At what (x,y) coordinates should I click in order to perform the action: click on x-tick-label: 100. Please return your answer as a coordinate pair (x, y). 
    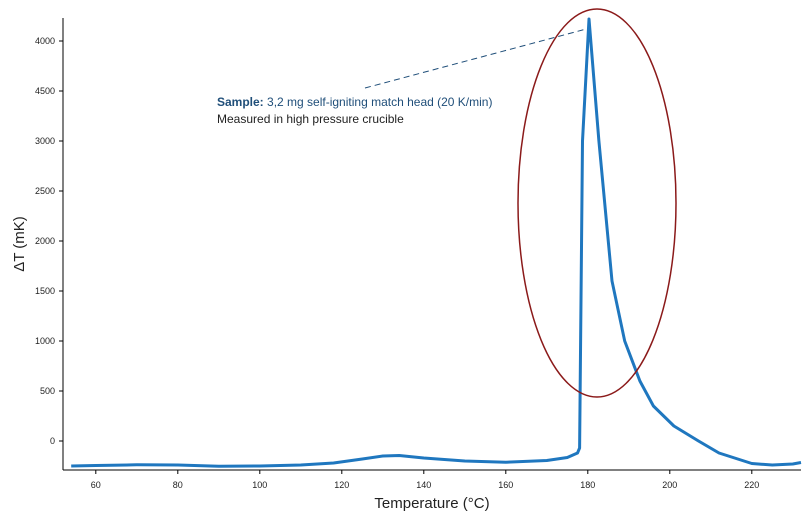
    Looking at the image, I should click on (259, 485).